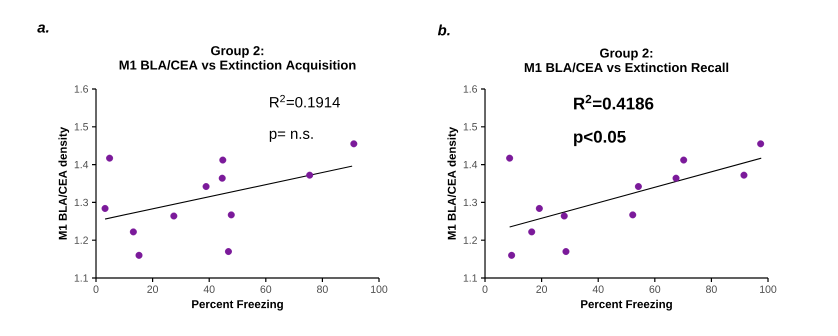 This screenshot has height=336, width=838. I want to click on text: a., so click(42, 28).